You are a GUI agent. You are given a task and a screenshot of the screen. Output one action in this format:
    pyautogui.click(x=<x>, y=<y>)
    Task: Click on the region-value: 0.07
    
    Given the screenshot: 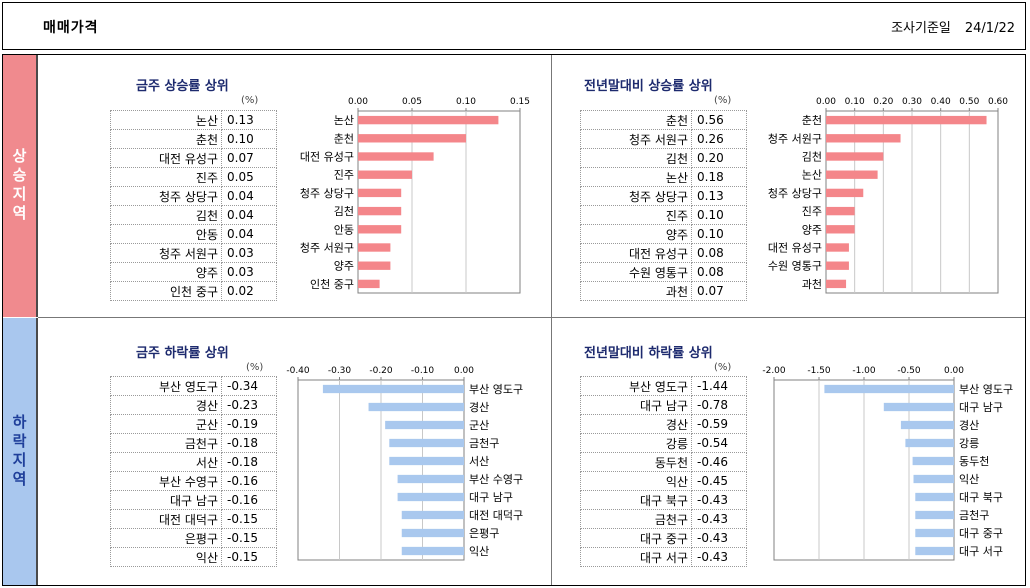 What is the action you would take?
    pyautogui.click(x=719, y=291)
    